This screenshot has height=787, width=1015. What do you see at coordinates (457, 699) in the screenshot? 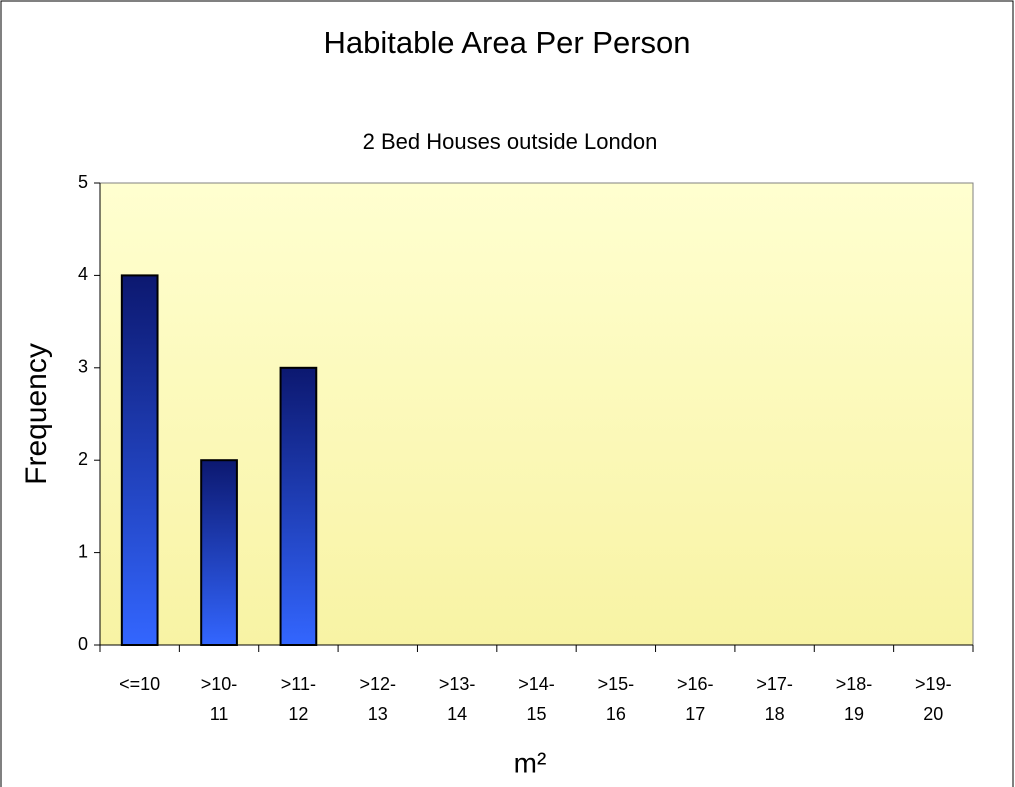
I see `x-tick-label: >13-14` at bounding box center [457, 699].